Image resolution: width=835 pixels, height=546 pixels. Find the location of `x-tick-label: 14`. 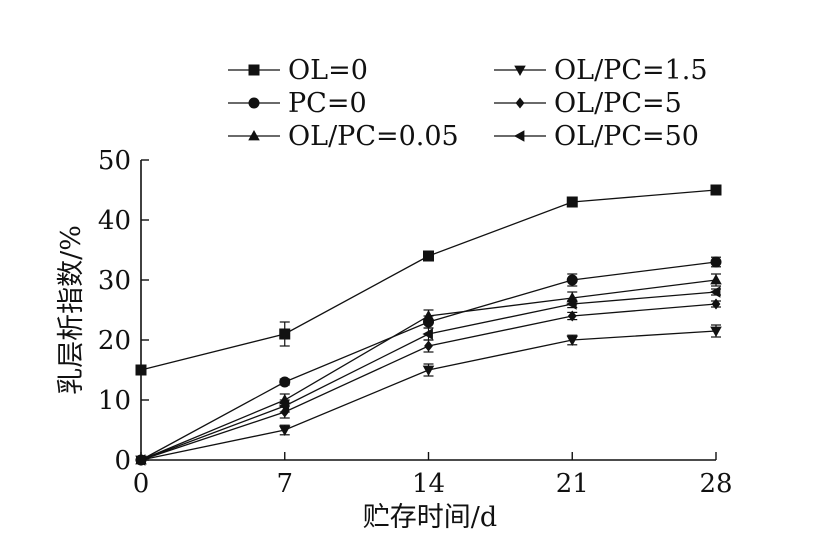

x-tick-label: 14 is located at coordinates (428, 484).